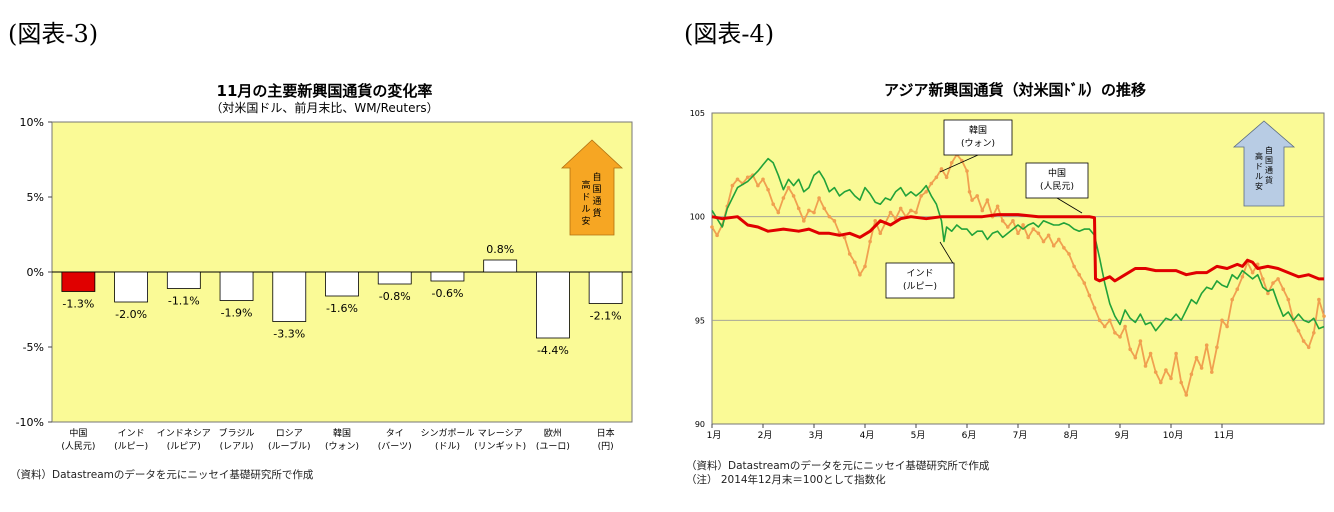 This screenshot has height=512, width=1334. I want to click on figure-label-right: (図表-4), so click(729, 34).